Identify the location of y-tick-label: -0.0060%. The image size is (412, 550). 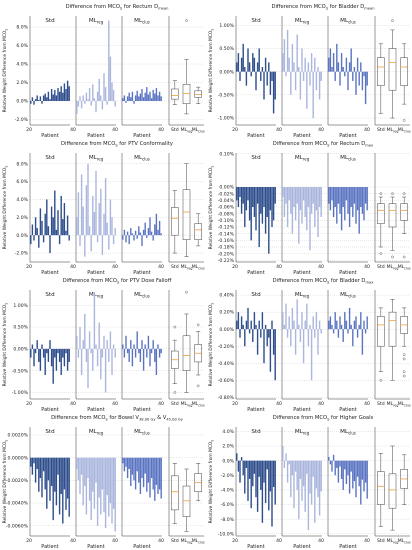
(17, 526).